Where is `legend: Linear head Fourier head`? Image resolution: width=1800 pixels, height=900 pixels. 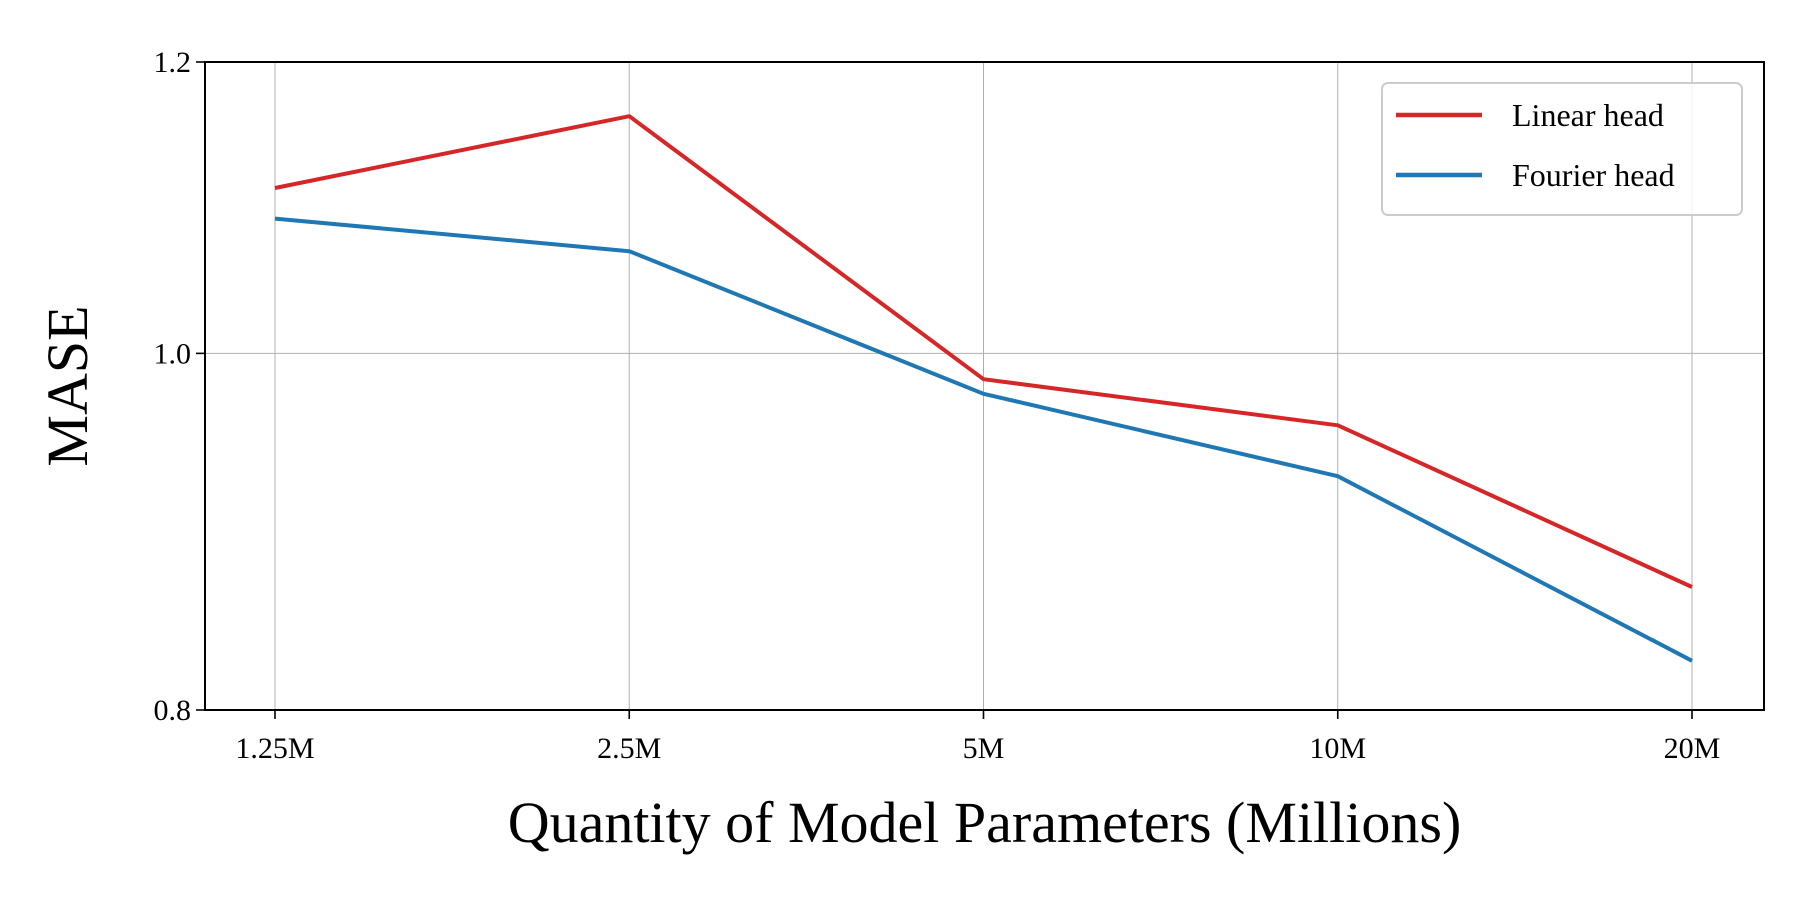 legend: Linear head Fourier head is located at coordinates (1562, 149).